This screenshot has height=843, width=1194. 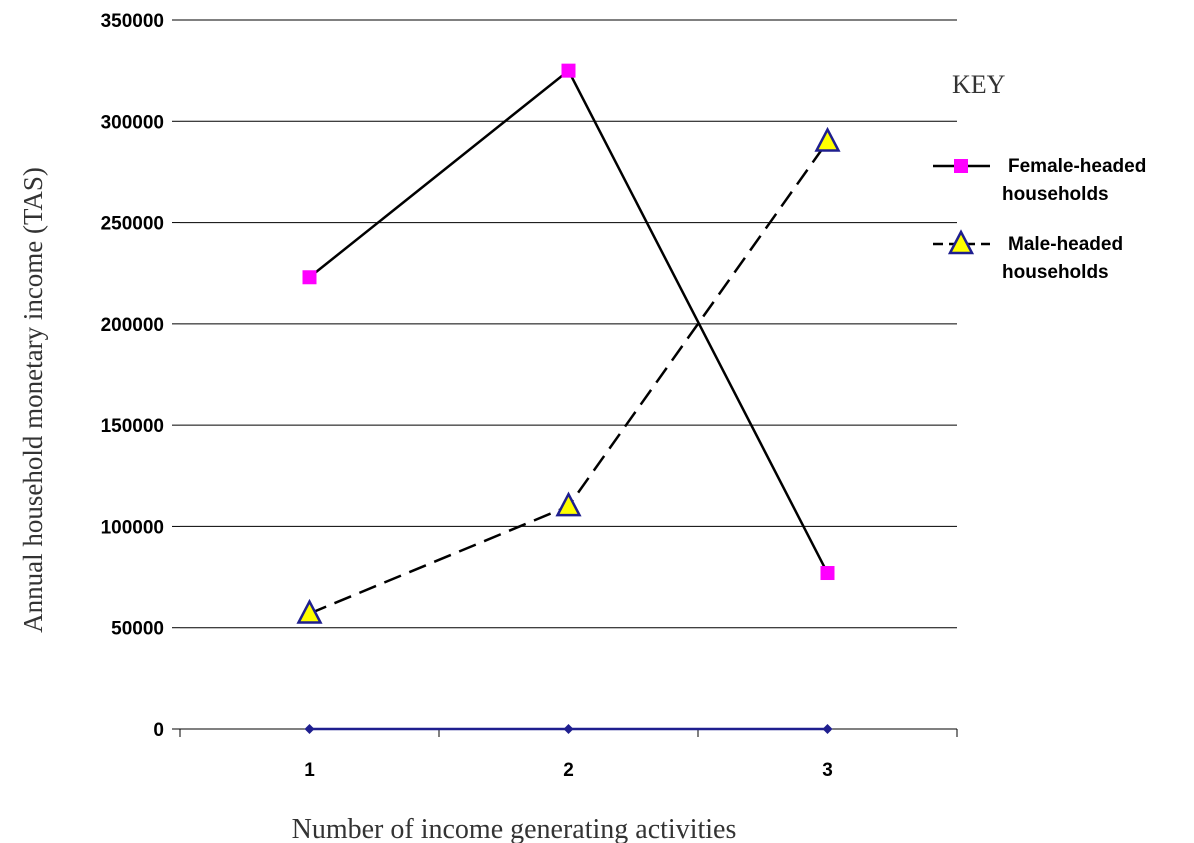 What do you see at coordinates (132, 527) in the screenshot?
I see `y-tick-label: 100000` at bounding box center [132, 527].